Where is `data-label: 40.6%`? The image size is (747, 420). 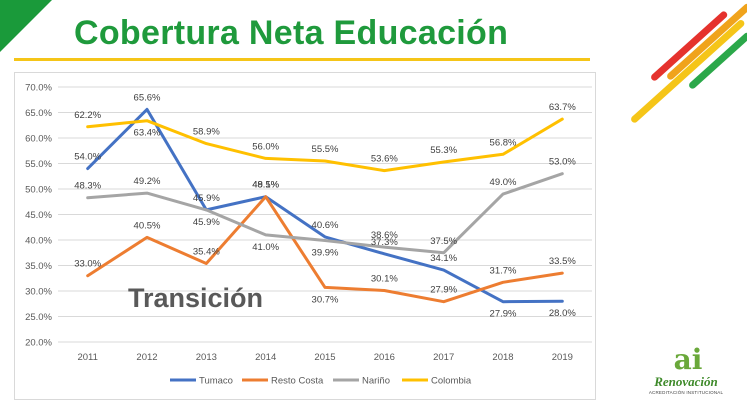 data-label: 40.6% is located at coordinates (325, 225).